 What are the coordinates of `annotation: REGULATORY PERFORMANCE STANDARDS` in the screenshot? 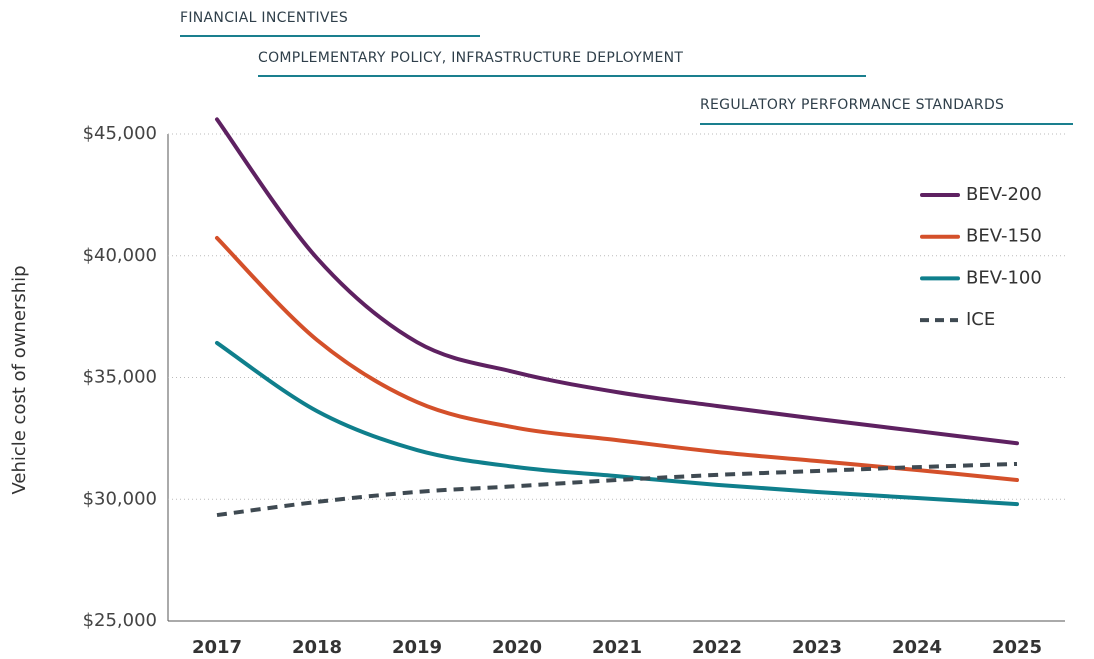 It's located at (852, 105).